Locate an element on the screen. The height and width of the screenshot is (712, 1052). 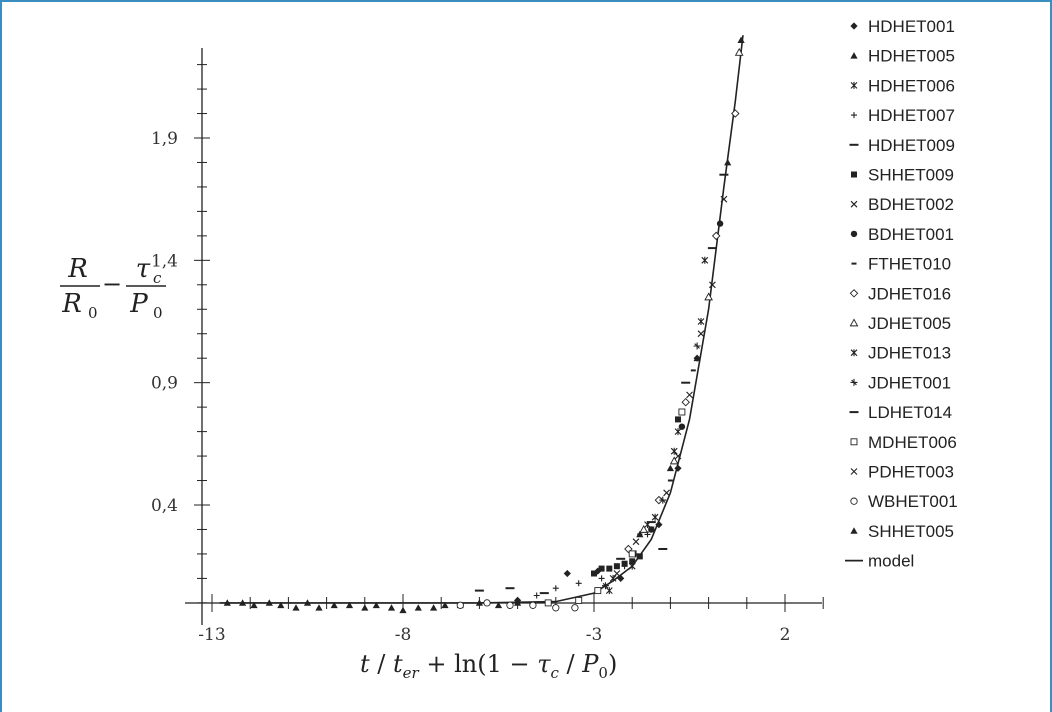
legend-item: BDHET002 is located at coordinates (902, 204).